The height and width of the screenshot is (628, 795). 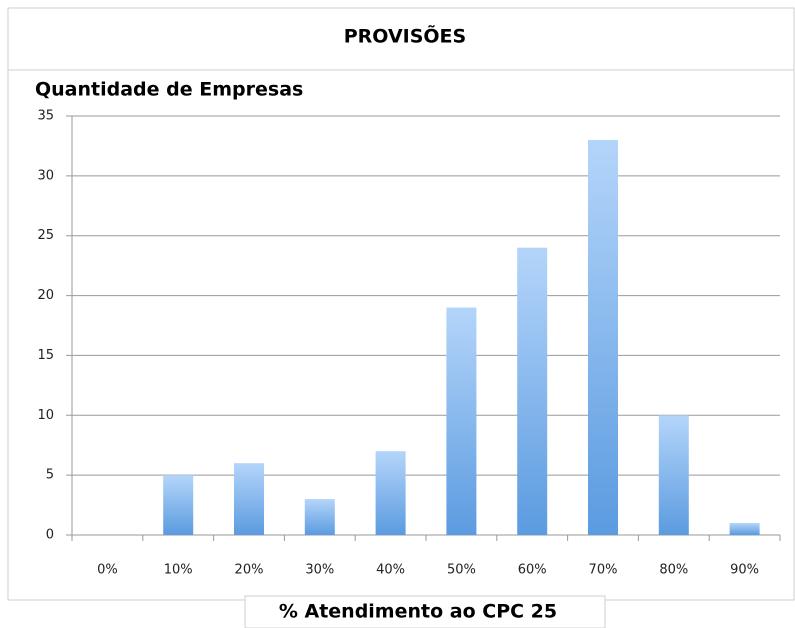 I want to click on y-tick-label: 35, so click(x=45, y=116).